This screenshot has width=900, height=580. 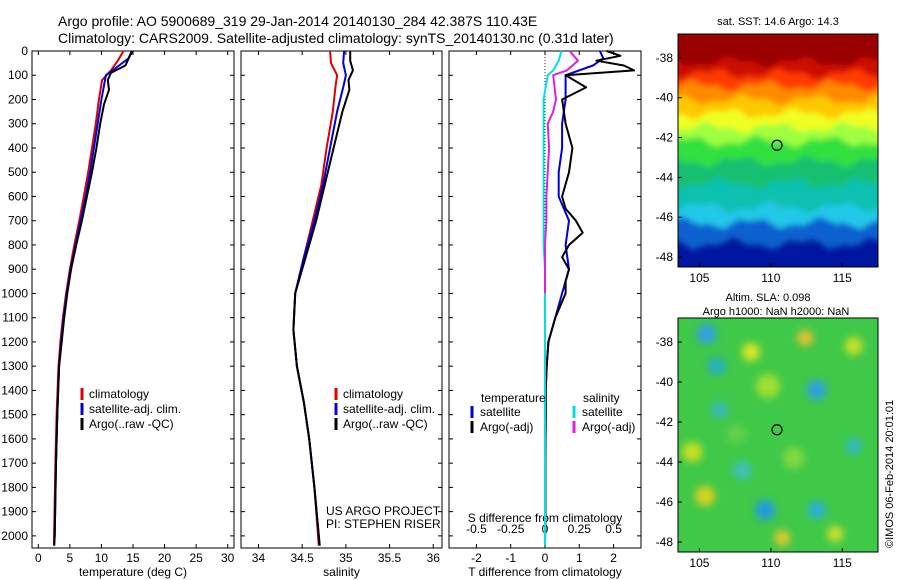 What do you see at coordinates (699, 563) in the screenshot?
I see `x-tick-label: 105` at bounding box center [699, 563].